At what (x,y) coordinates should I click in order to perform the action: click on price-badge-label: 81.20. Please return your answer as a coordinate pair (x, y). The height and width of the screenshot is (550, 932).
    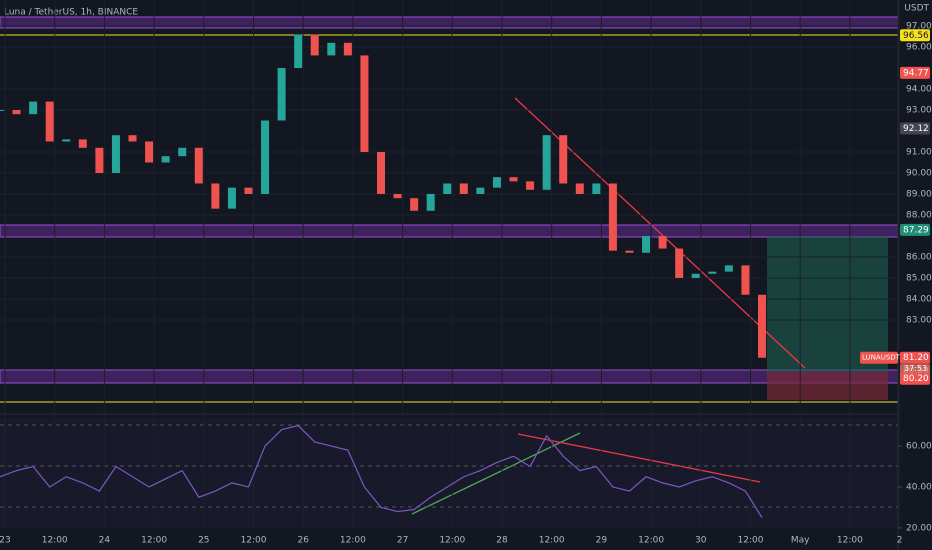
    Looking at the image, I should click on (916, 358).